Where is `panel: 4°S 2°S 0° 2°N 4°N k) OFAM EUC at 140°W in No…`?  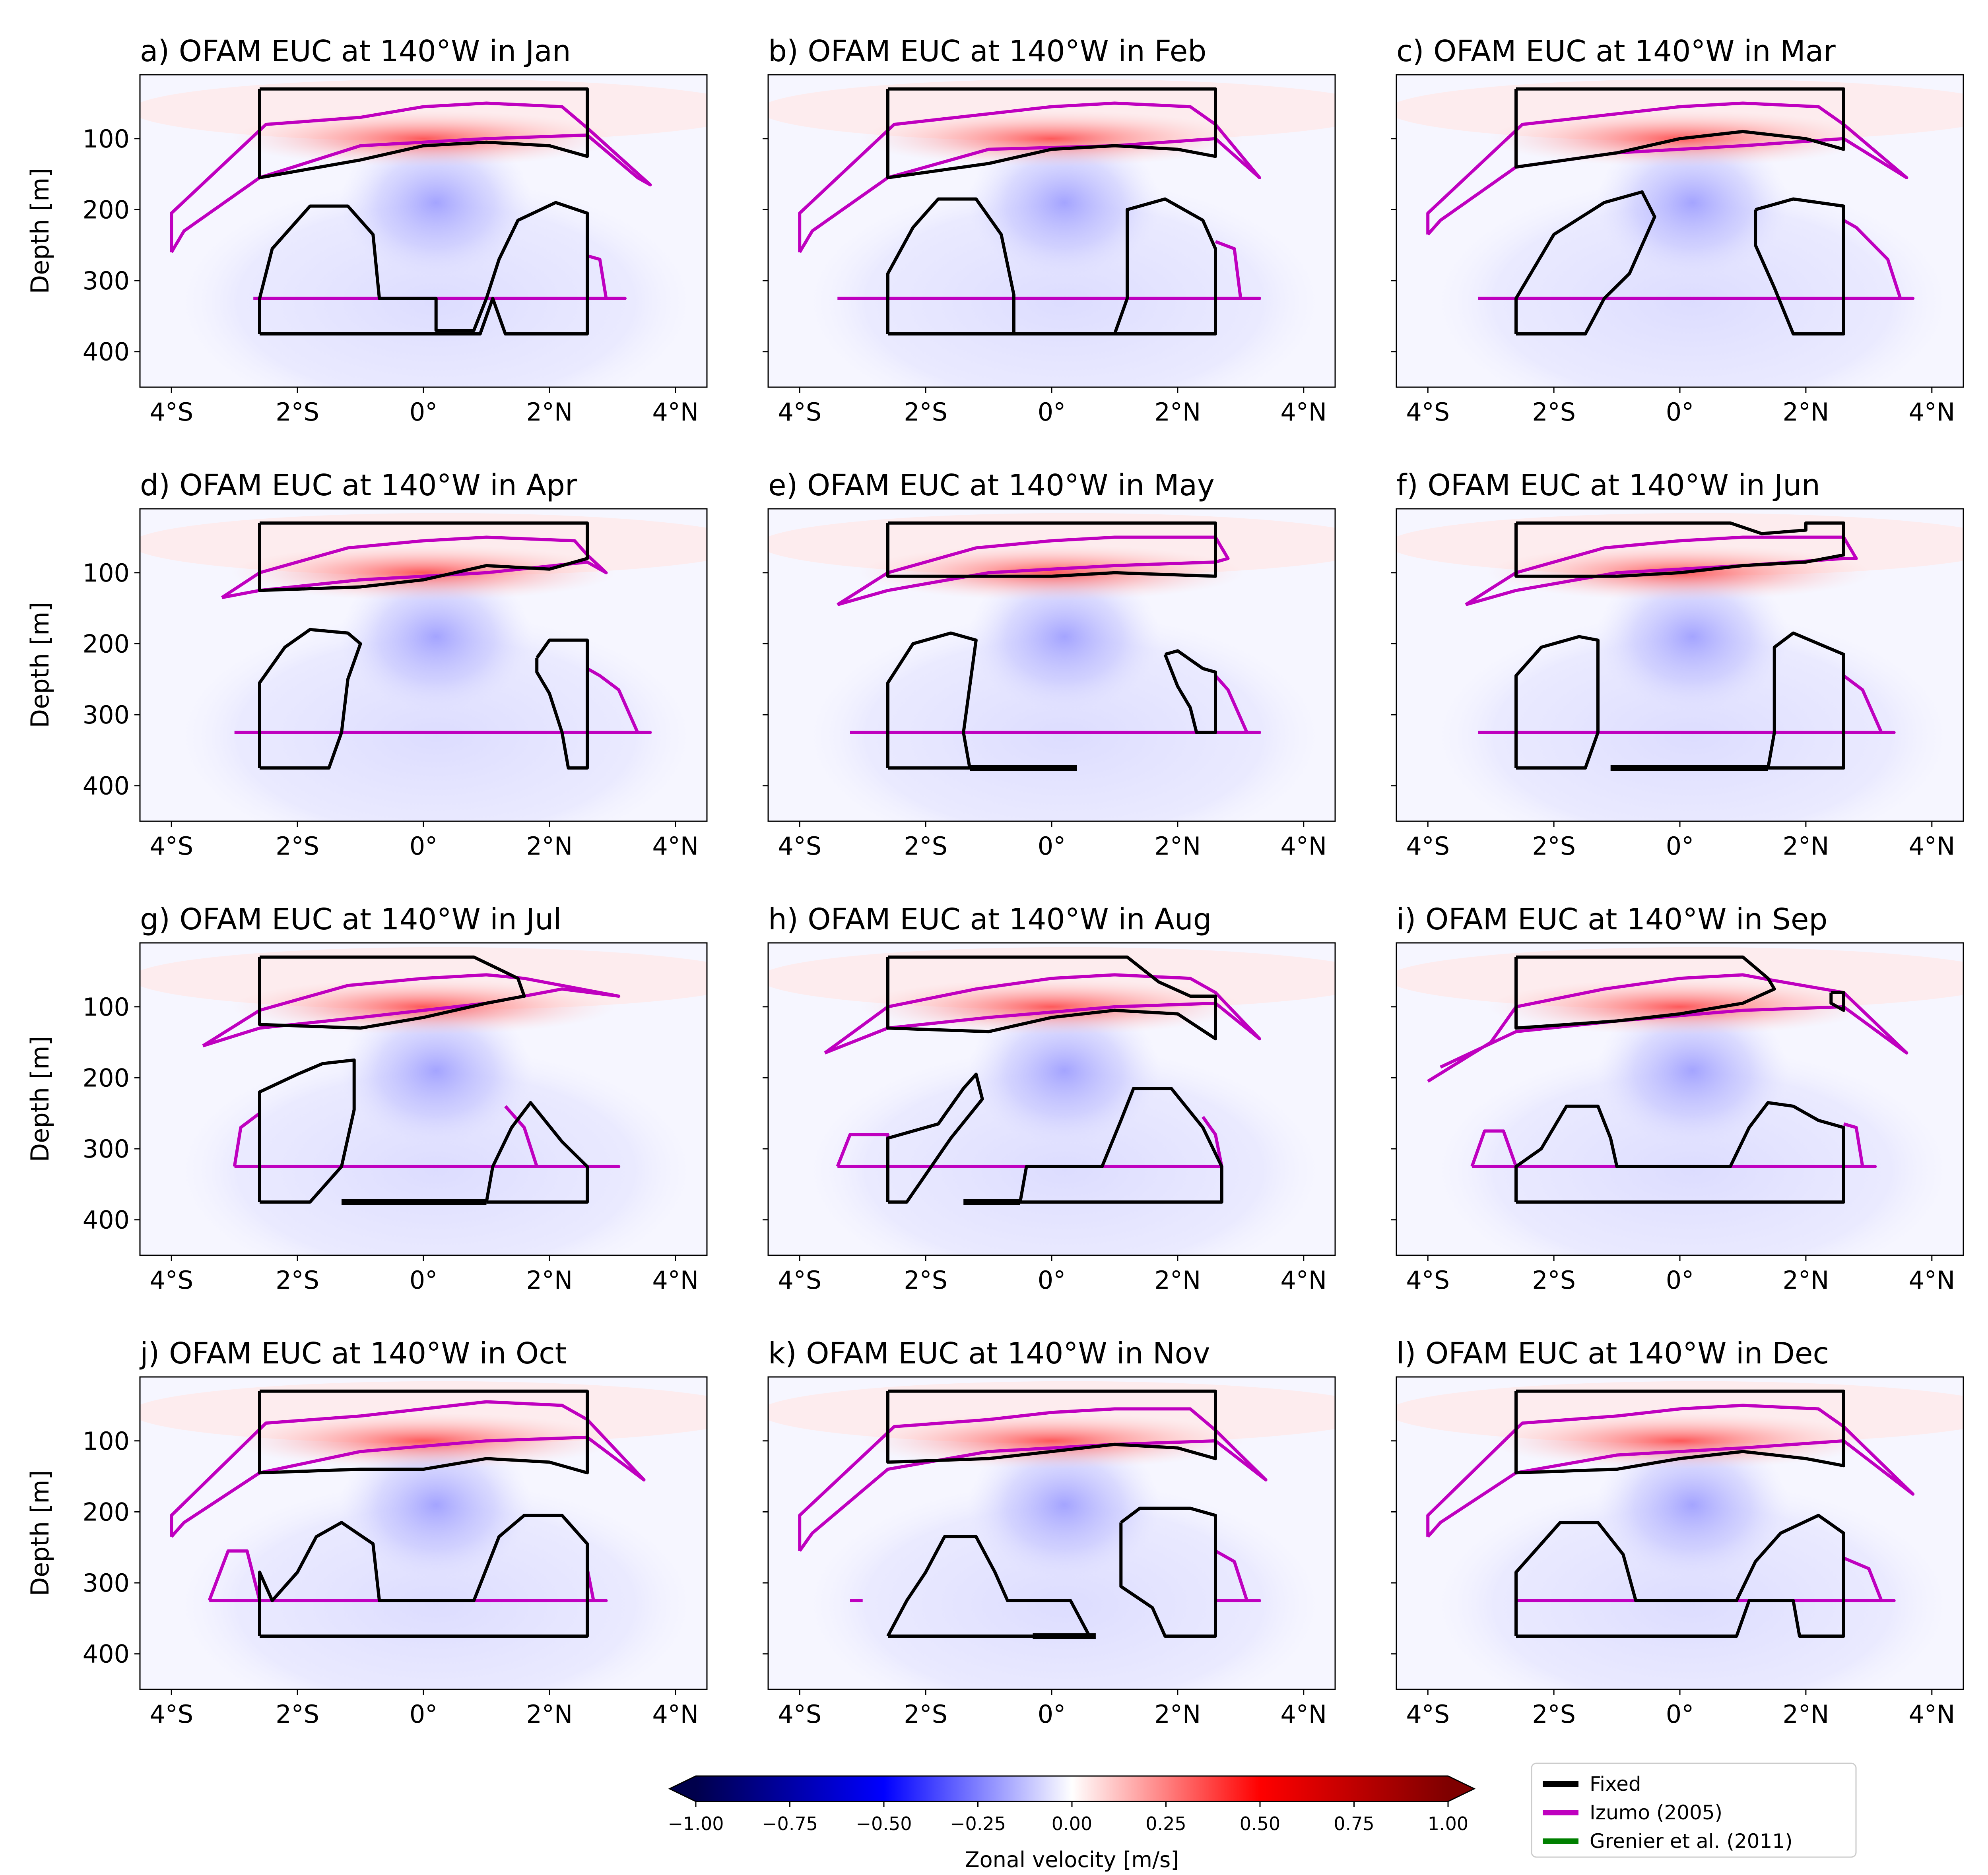 panel: 4°S 2°S 0° 2°N 4°N k) OFAM EUC at 140°W in No… is located at coordinates (1049, 1532).